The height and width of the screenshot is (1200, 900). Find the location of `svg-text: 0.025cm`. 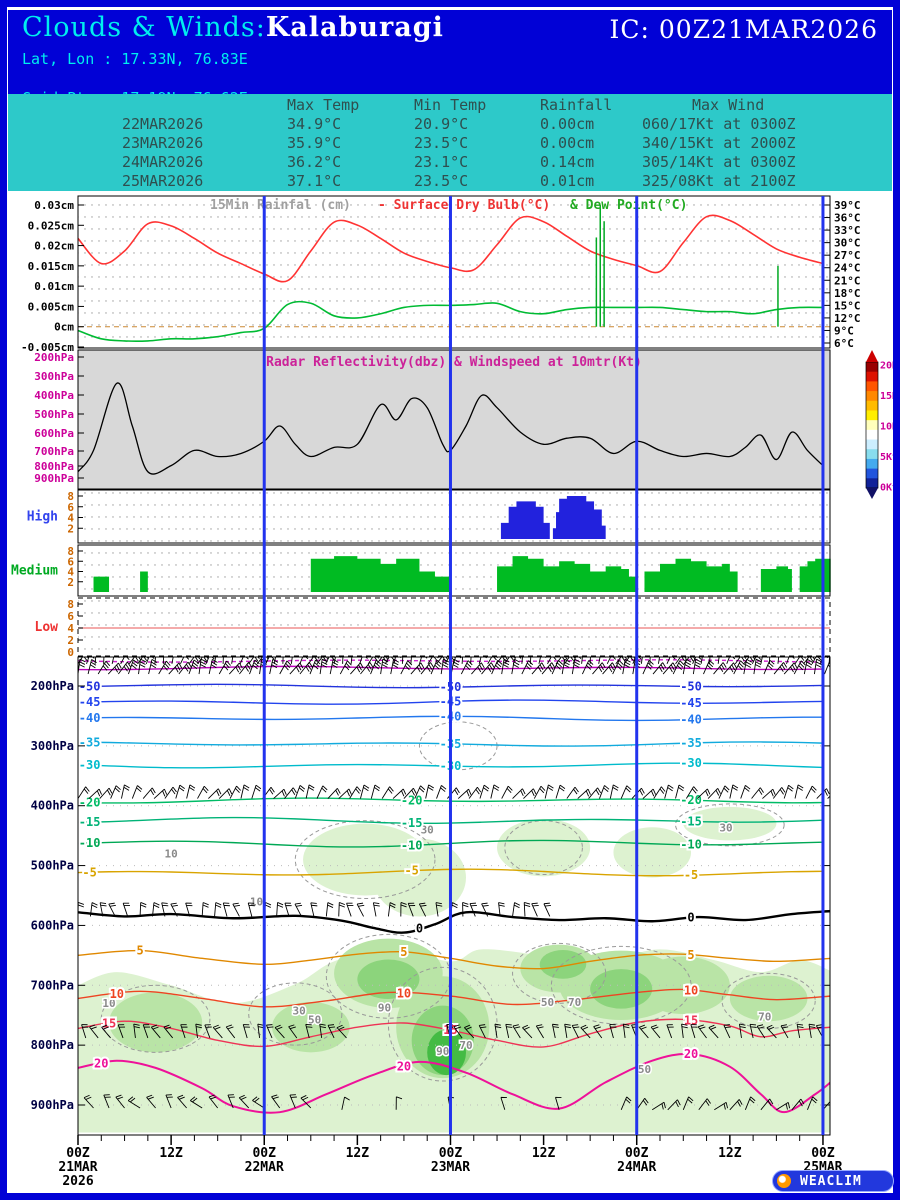

svg-text: 0.025cm is located at coordinates (51, 225).